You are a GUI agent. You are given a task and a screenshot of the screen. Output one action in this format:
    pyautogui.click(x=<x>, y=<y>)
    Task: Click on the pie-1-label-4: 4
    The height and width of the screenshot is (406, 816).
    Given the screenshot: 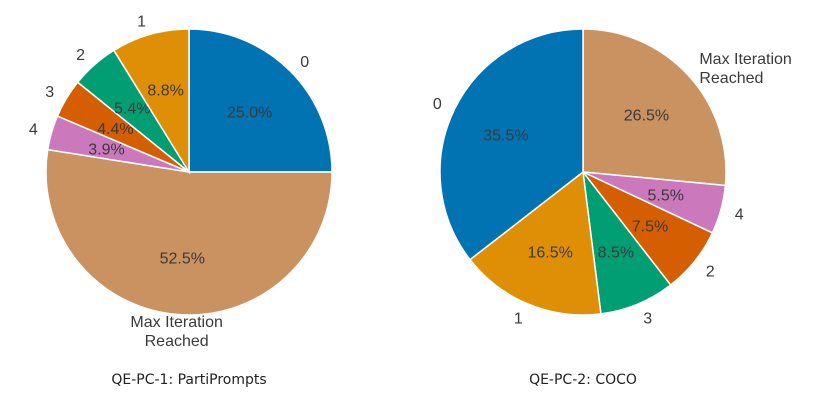 What is the action you would take?
    pyautogui.click(x=33, y=130)
    